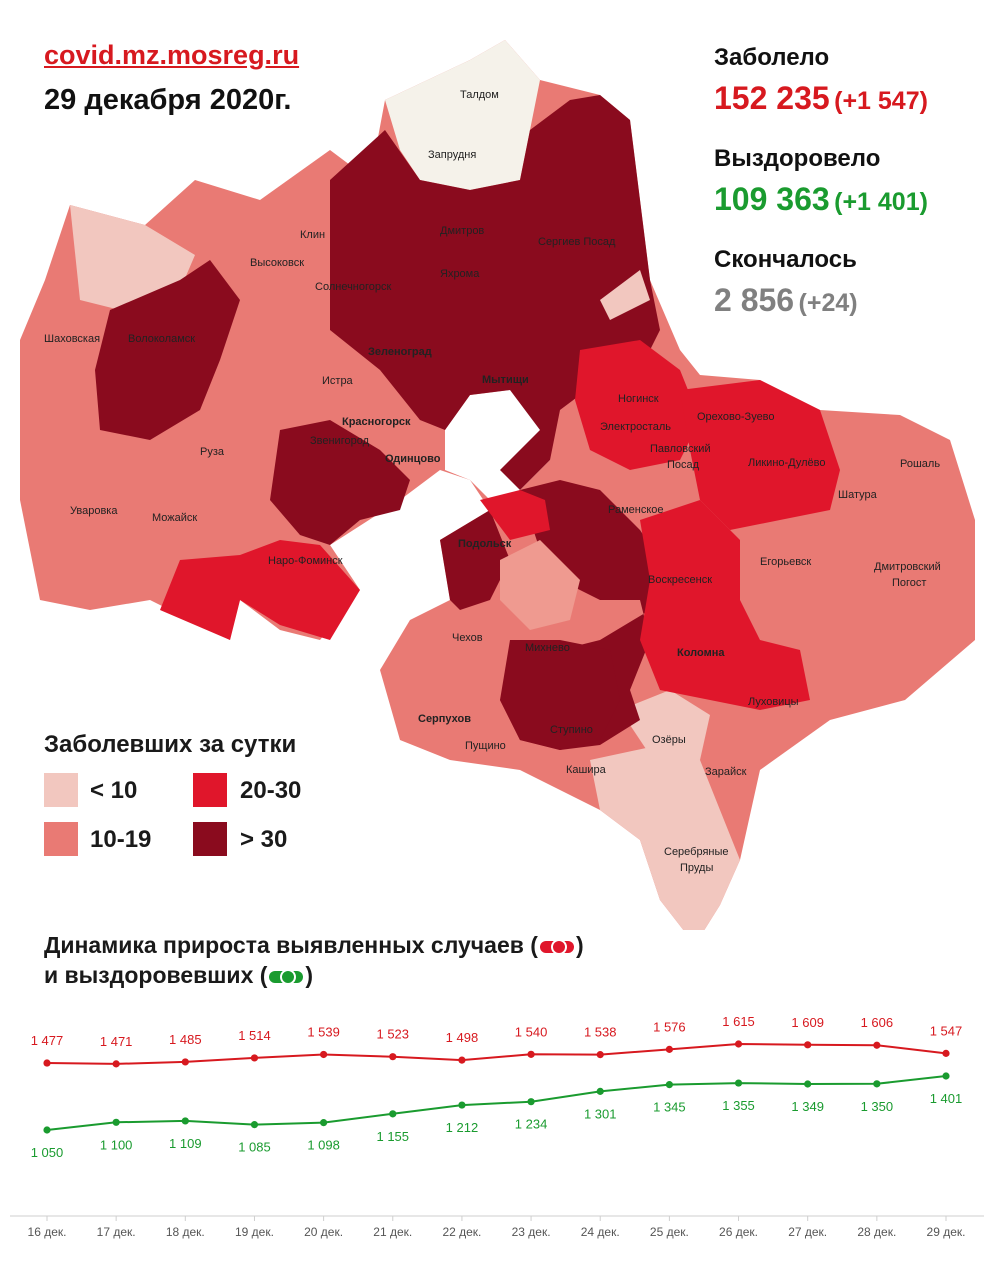  I want to click on map-region-lt10, so click(462, 115).